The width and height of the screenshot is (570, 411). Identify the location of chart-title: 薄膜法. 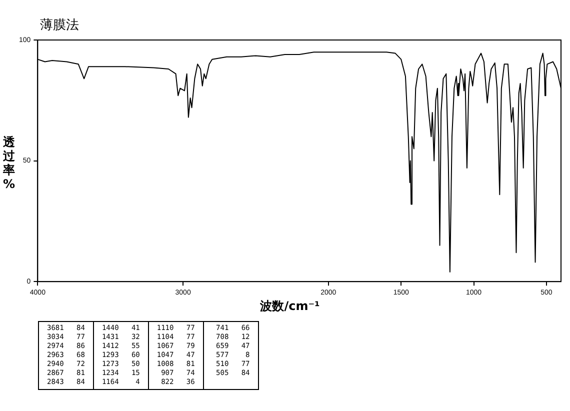
(59, 25).